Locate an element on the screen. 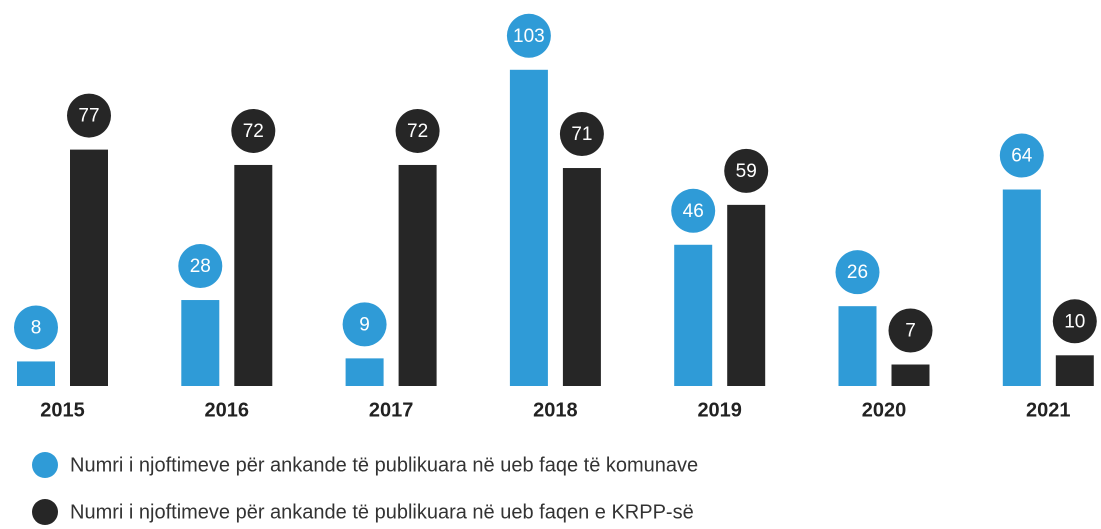  value-label: 103 is located at coordinates (529, 36).